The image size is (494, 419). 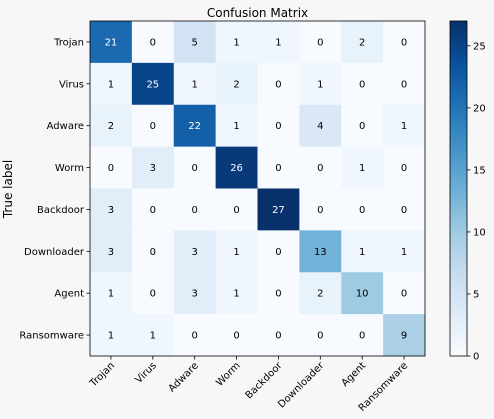 I want to click on cell-value-label: 4, so click(x=320, y=126).